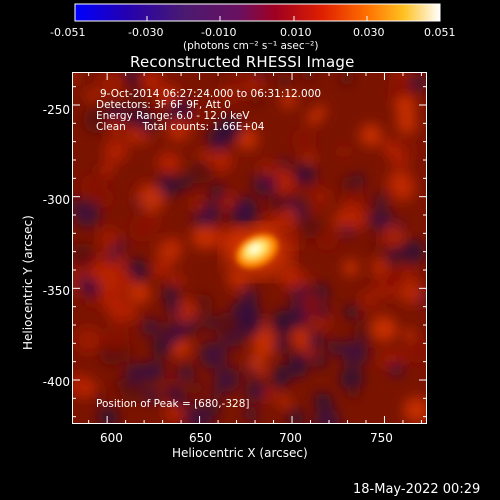 The height and width of the screenshot is (500, 500). Describe the element at coordinates (381, 438) in the screenshot. I see `x-tick-label: 750` at that location.